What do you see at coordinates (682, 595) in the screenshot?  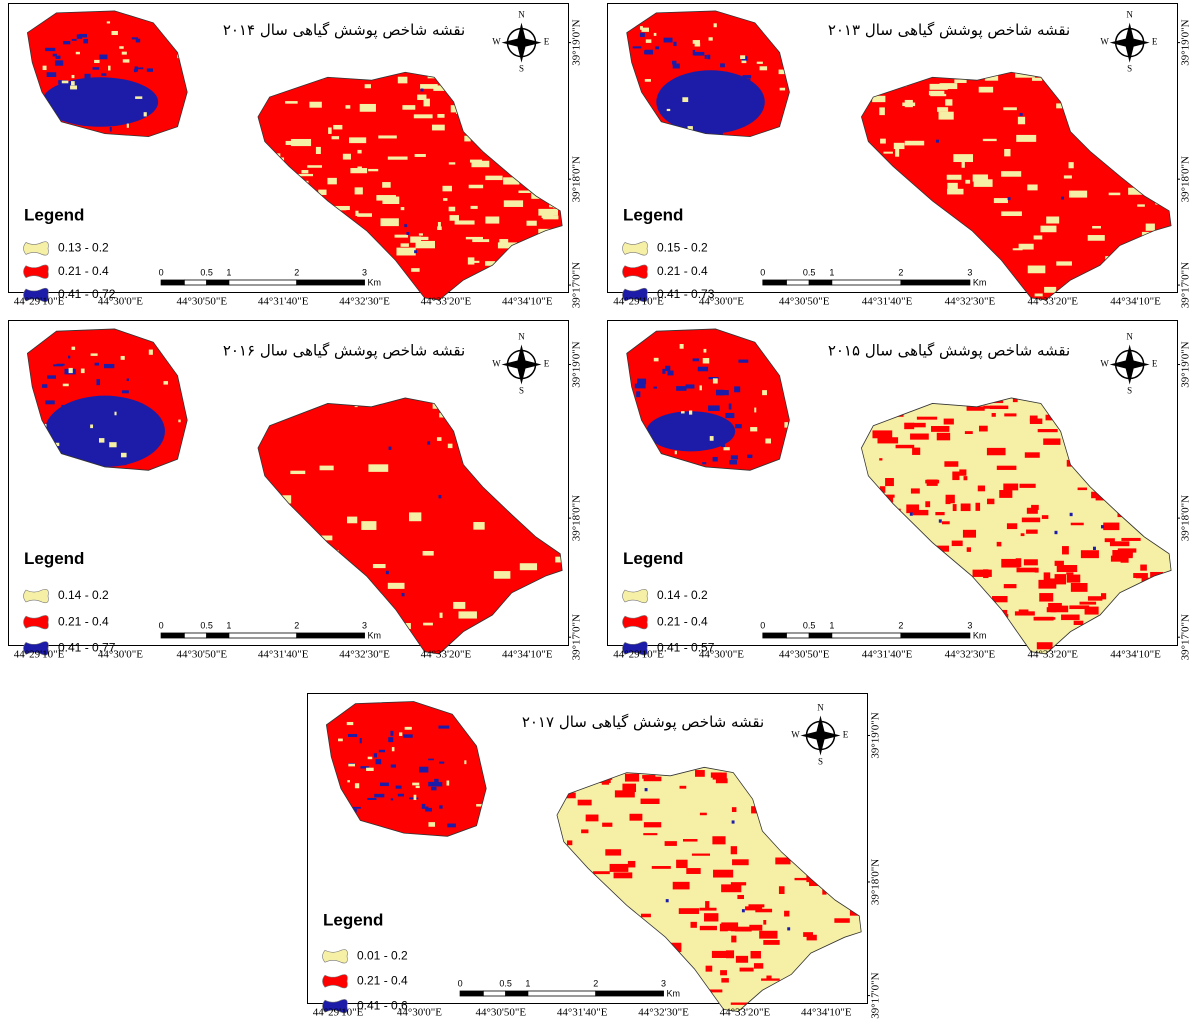 I see `legend-label: 0.14 - 0.2` at bounding box center [682, 595].